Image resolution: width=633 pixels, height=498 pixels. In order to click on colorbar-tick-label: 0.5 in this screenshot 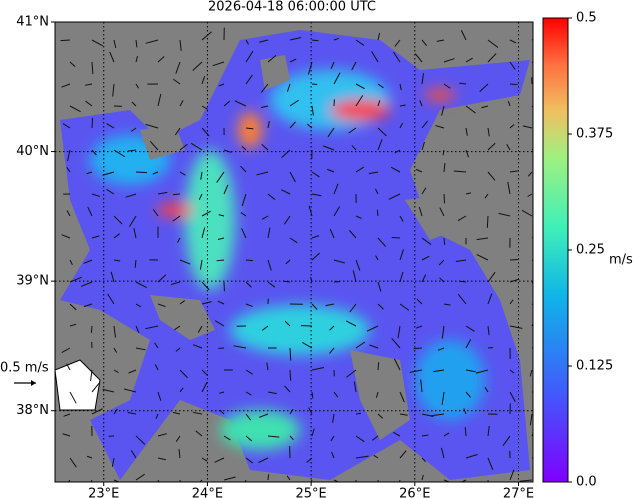, I will do `click(586, 18)`.